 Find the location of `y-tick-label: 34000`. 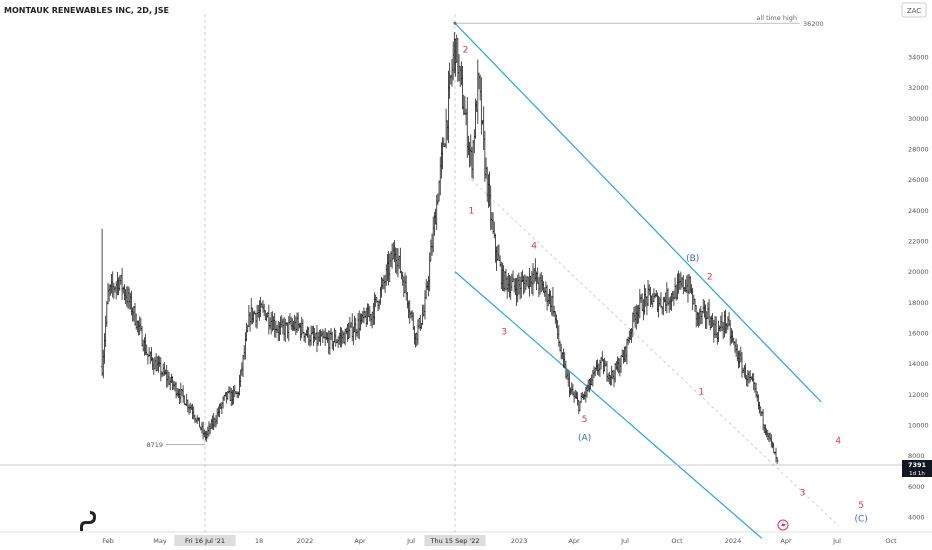

y-tick-label: 34000 is located at coordinates (918, 57).